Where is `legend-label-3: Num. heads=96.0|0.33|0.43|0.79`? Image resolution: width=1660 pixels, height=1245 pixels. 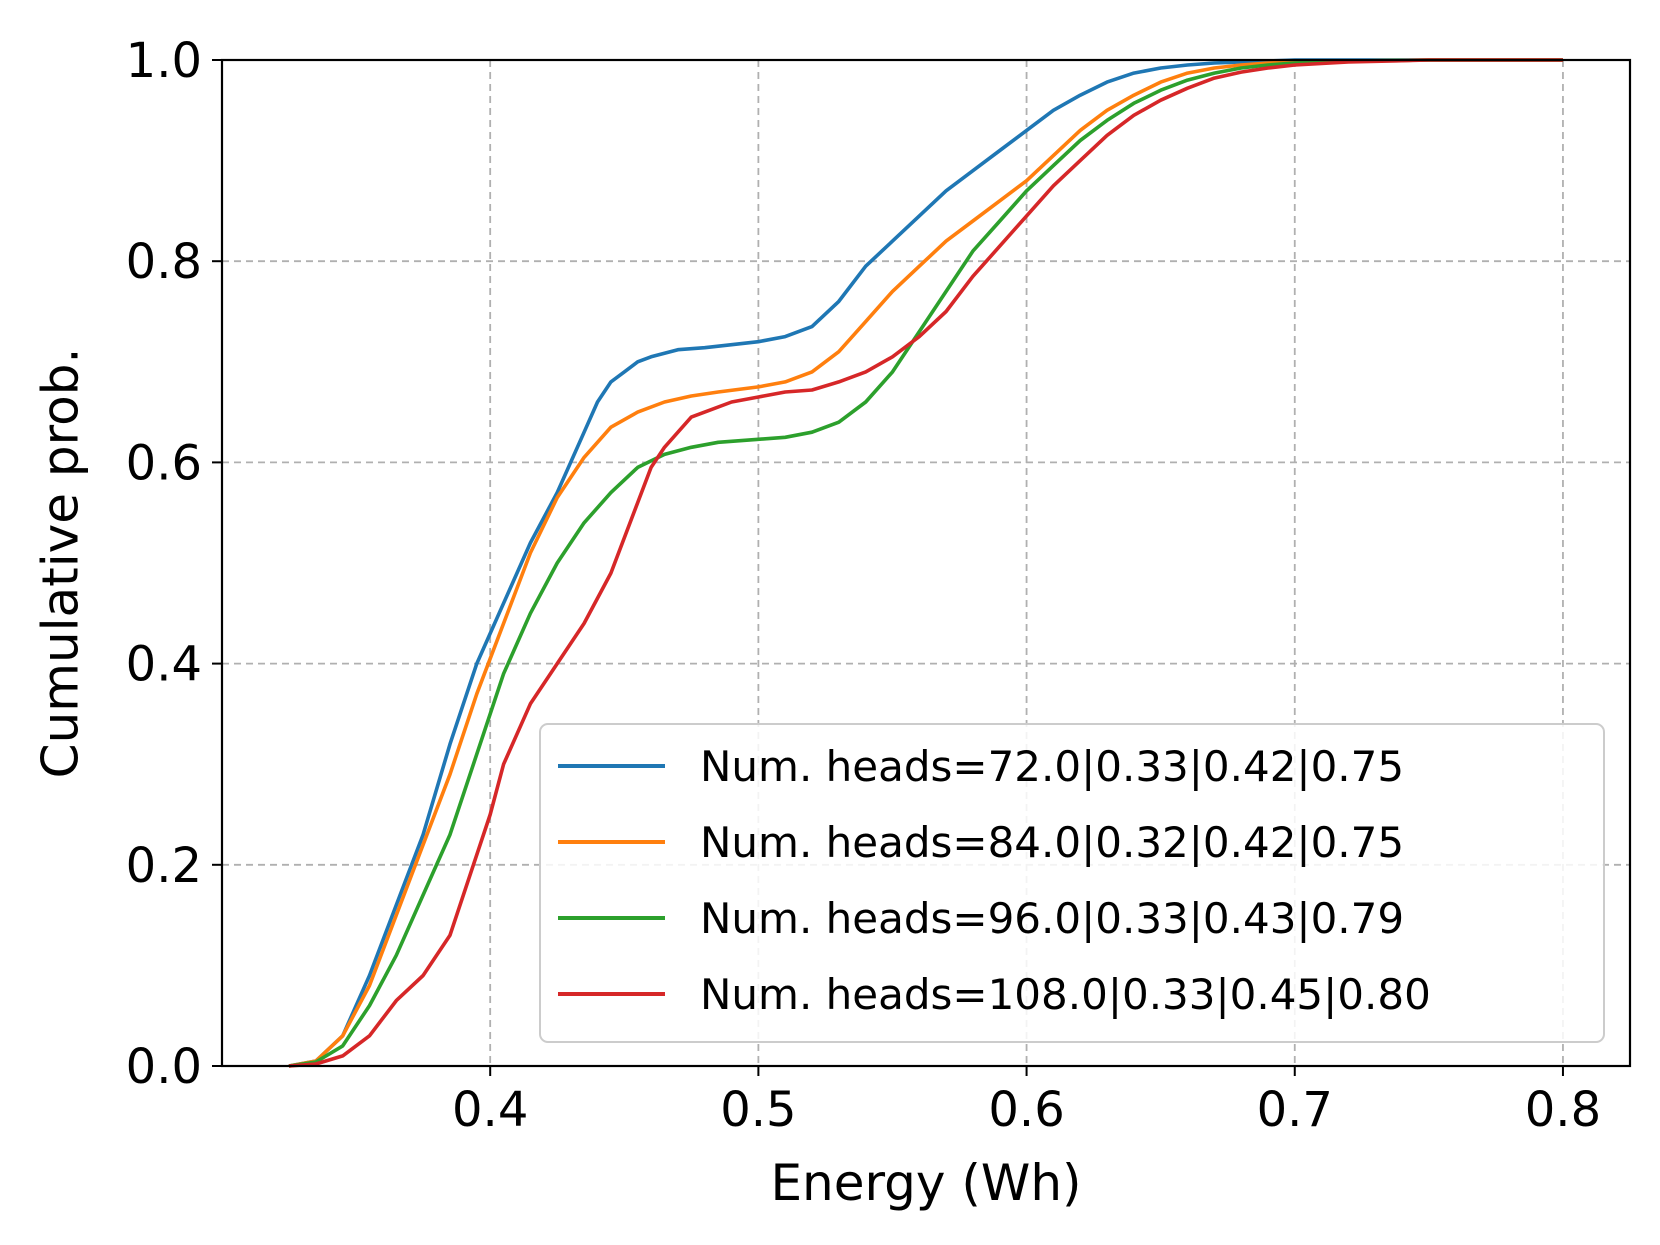
legend-label-3: Num. heads=96.0|0.33|0.43|0.79 is located at coordinates (1052, 918).